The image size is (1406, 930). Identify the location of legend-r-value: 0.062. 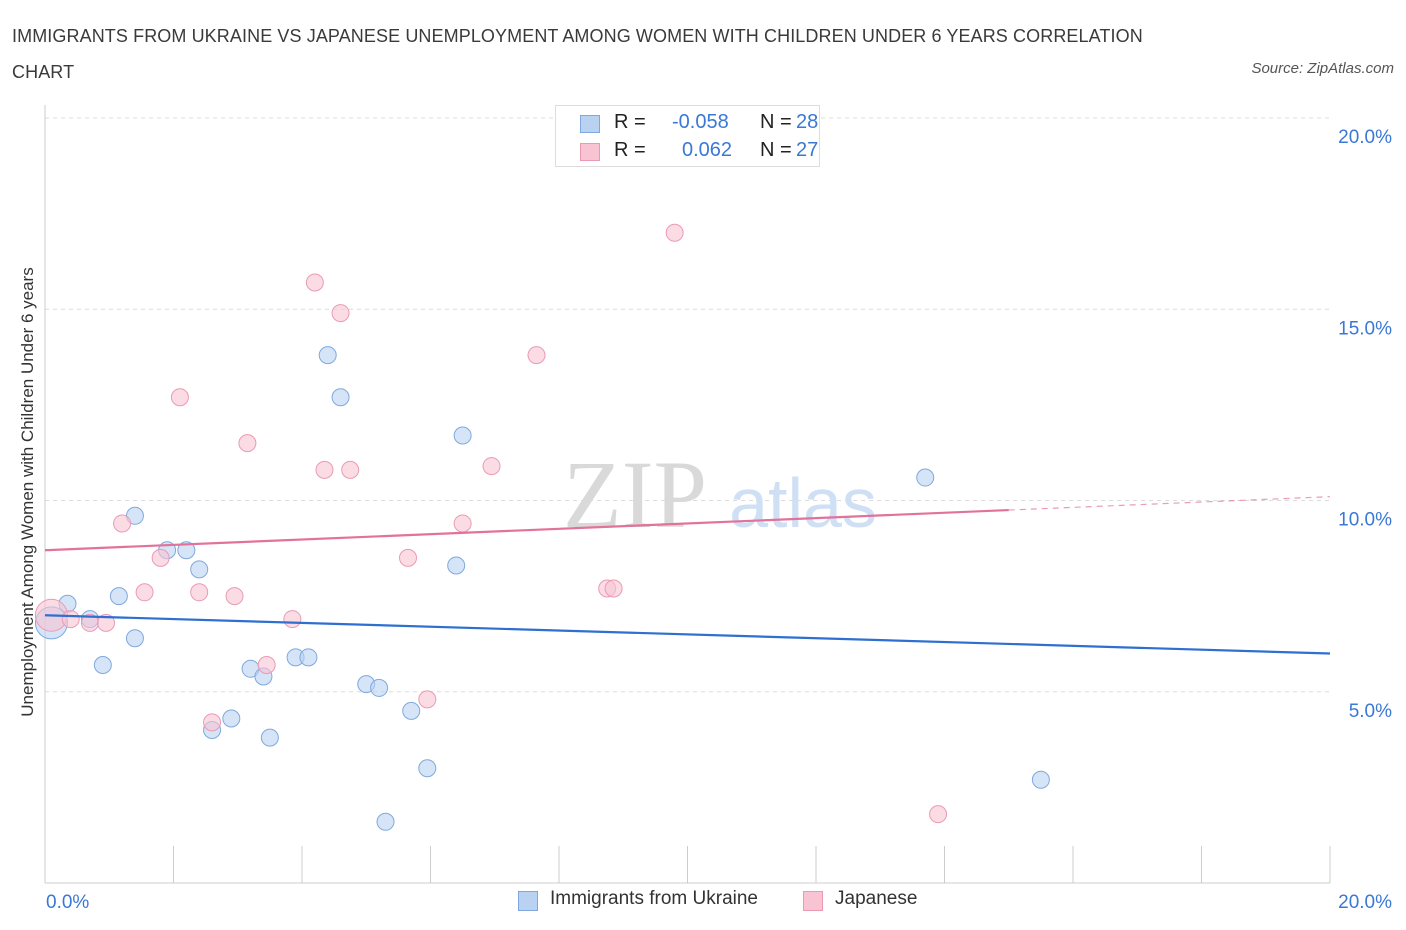
(707, 150).